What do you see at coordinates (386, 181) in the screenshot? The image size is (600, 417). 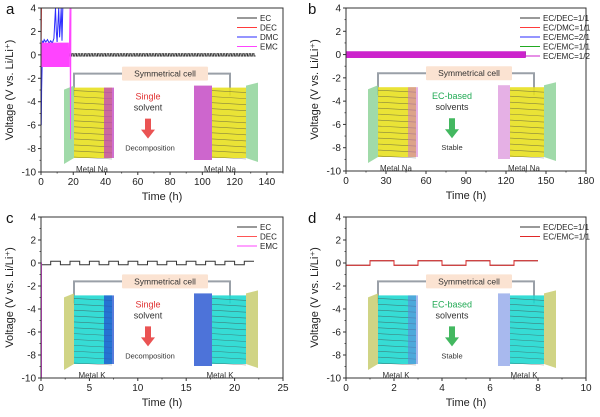 I see `x-tick-label: 30` at bounding box center [386, 181].